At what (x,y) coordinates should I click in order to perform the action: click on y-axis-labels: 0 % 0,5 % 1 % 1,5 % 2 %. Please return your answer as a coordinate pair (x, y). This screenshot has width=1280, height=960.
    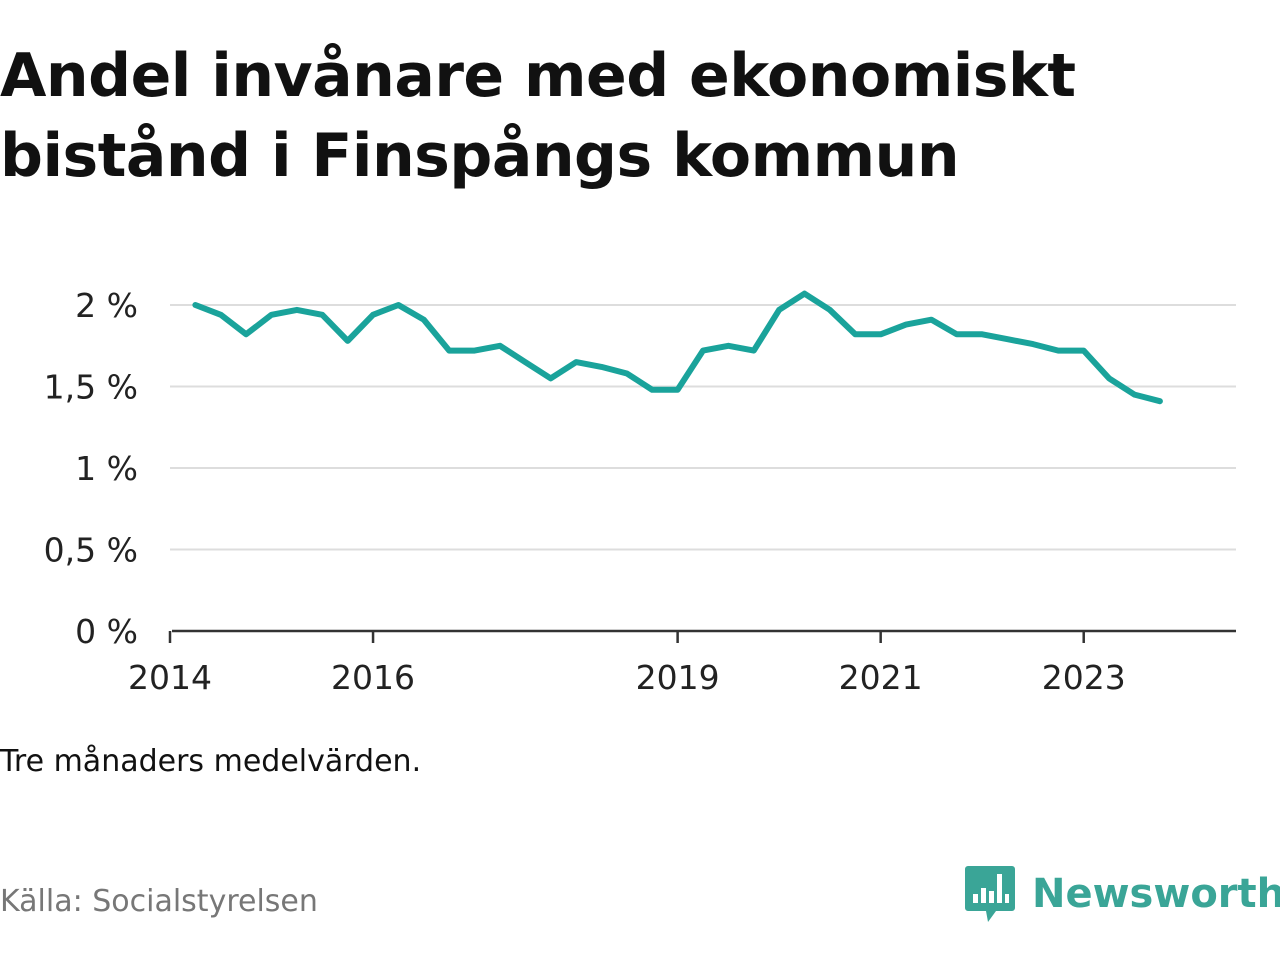
    Looking at the image, I should click on (91, 468).